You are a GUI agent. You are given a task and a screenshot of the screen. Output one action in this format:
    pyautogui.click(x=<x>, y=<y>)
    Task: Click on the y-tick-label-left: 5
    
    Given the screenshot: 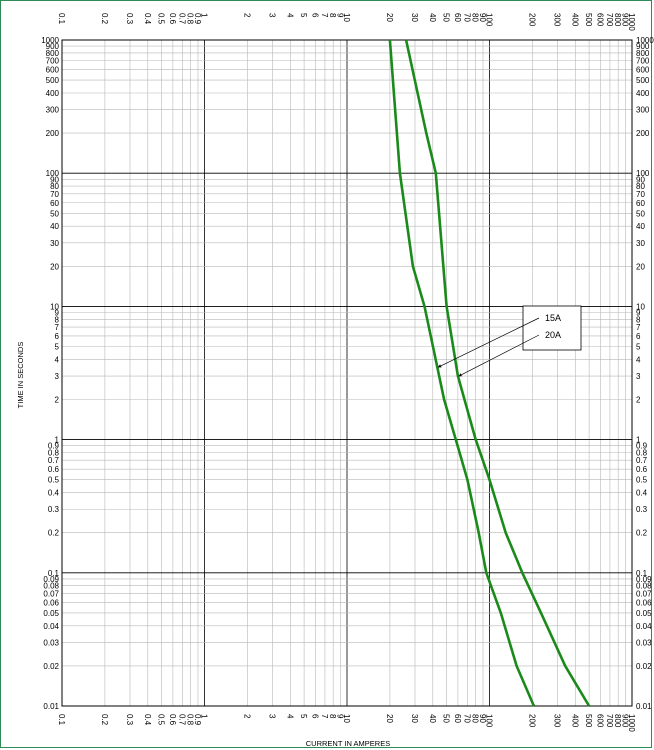 What is the action you would take?
    pyautogui.click(x=57, y=346)
    